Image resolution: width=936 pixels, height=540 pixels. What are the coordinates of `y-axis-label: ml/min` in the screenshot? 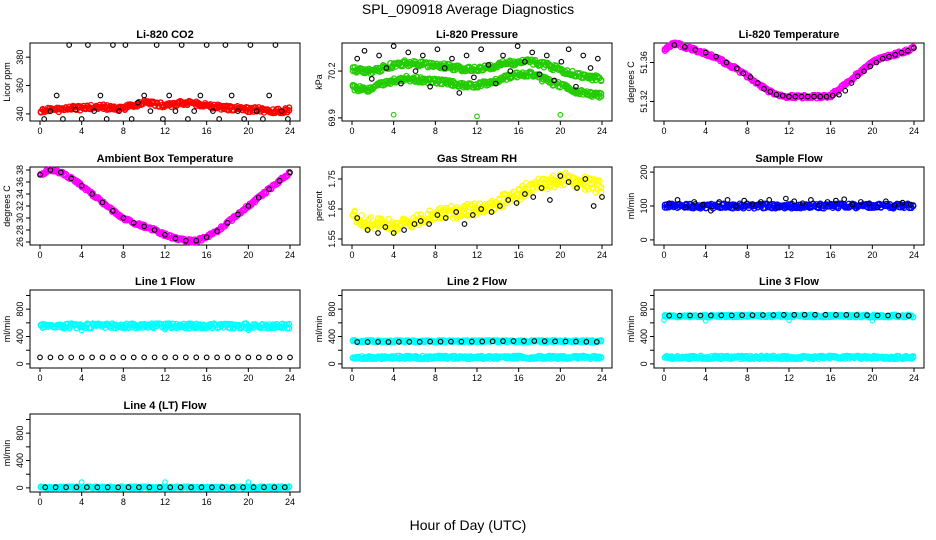 It's located at (631, 329).